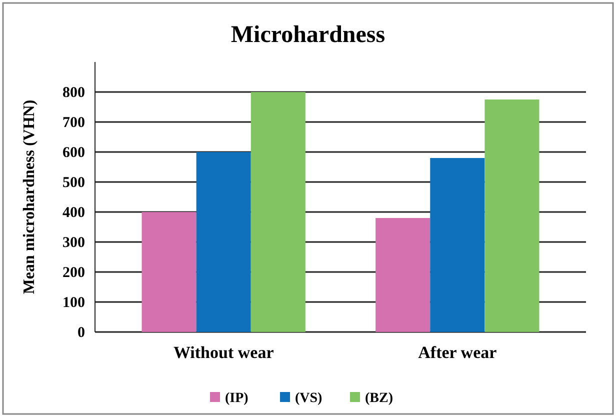 This screenshot has width=616, height=417. I want to click on x-tick-label: After wear, so click(458, 352).